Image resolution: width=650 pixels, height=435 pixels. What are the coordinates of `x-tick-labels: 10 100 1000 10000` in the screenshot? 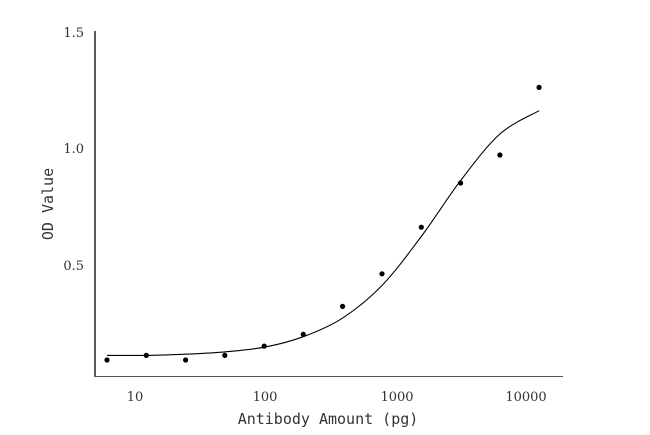 It's located at (337, 397).